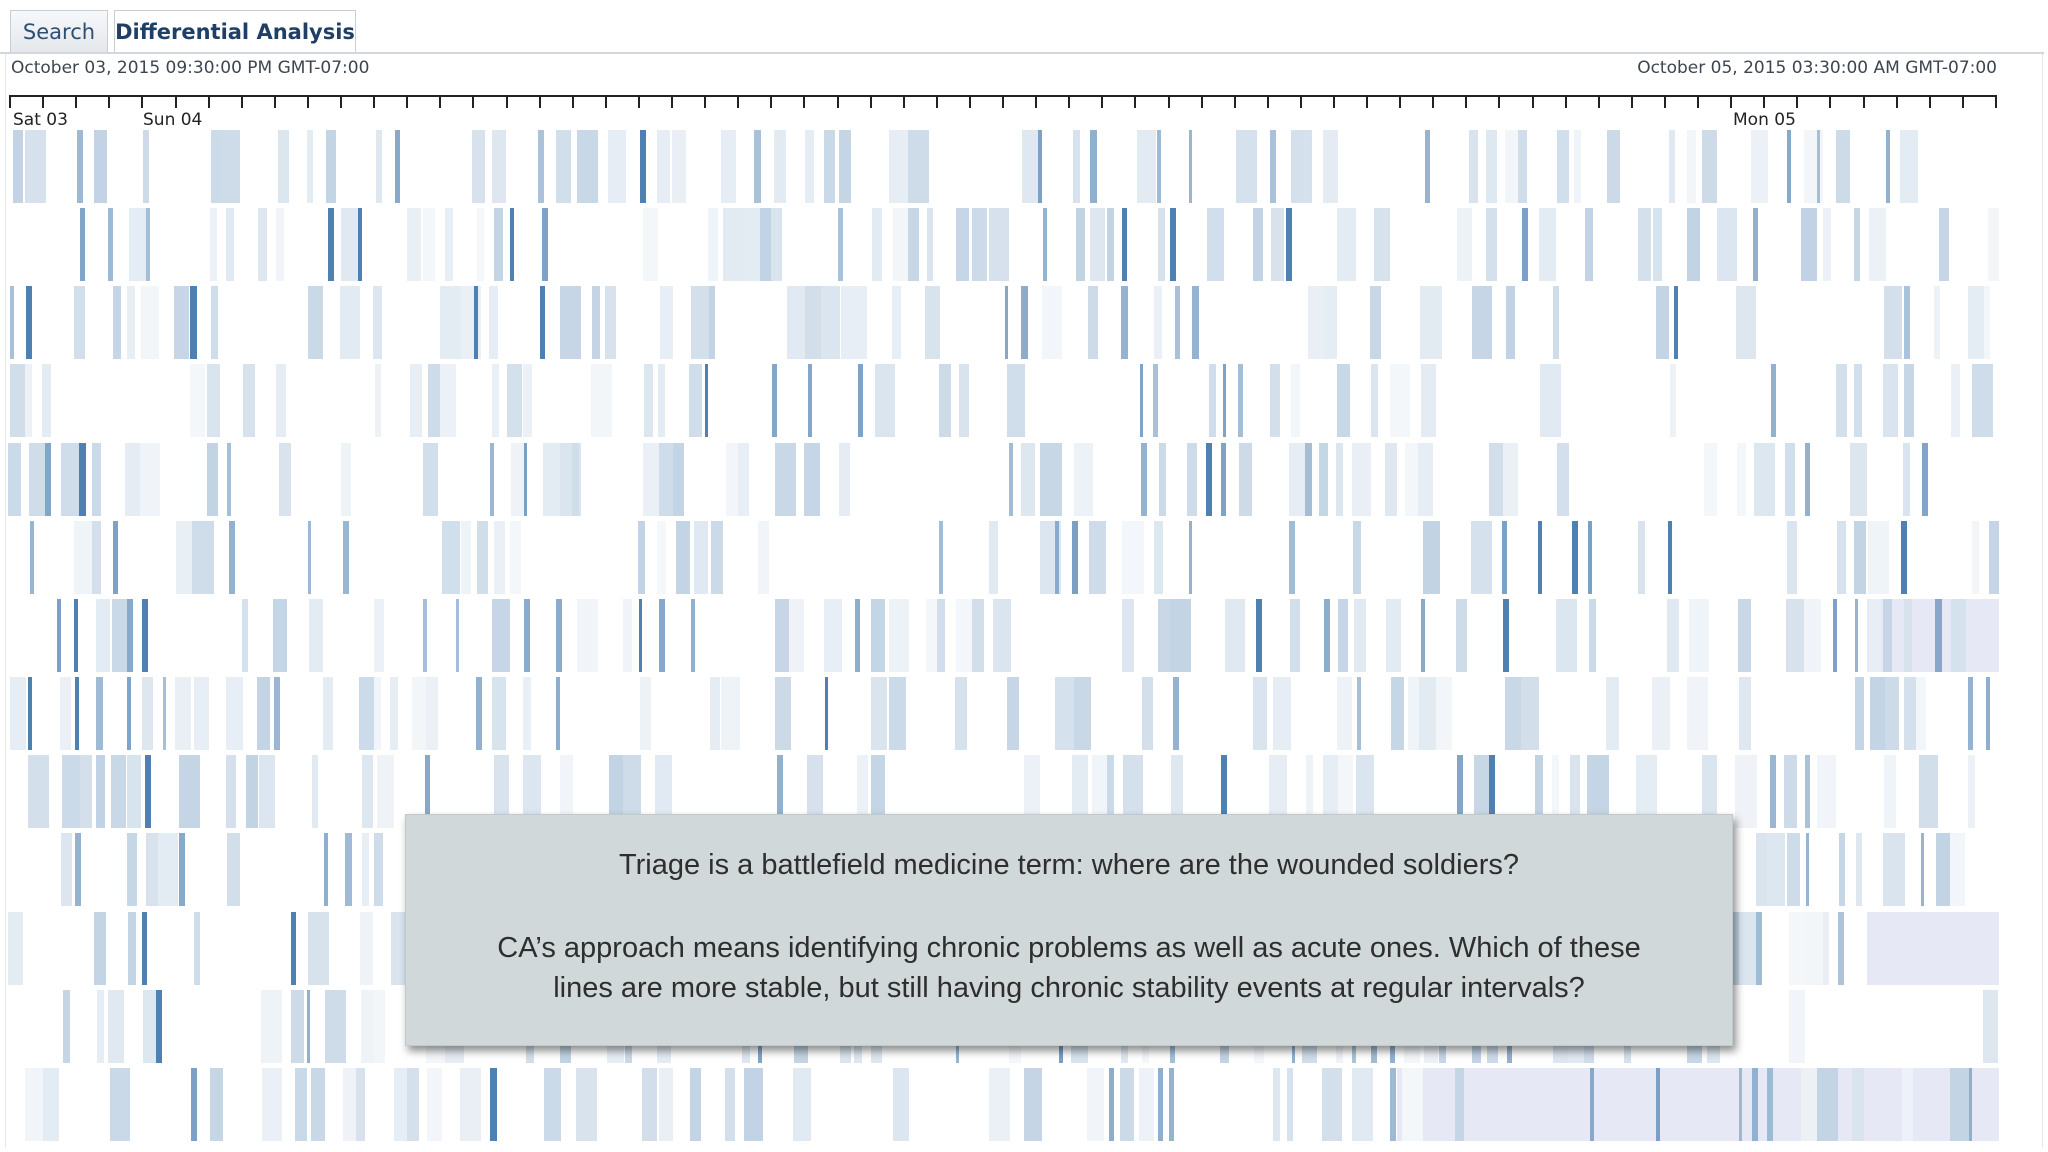 The image size is (2048, 1152). I want to click on heatmap-highlight, so click(1698, 1104).